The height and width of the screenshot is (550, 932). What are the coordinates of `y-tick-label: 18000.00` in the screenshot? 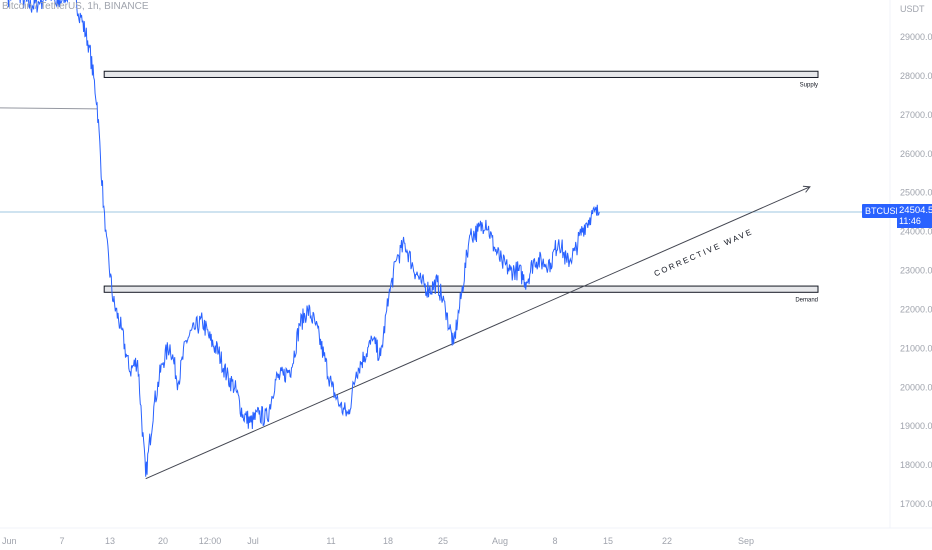 It's located at (916, 465).